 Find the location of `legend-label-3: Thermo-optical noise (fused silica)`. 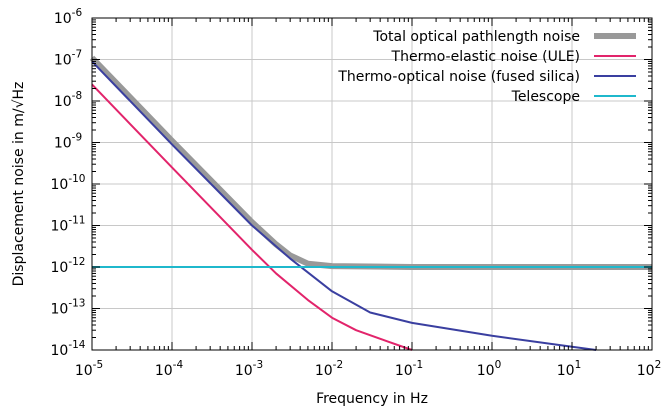

legend-label-3: Thermo-optical noise (fused silica) is located at coordinates (458, 77).